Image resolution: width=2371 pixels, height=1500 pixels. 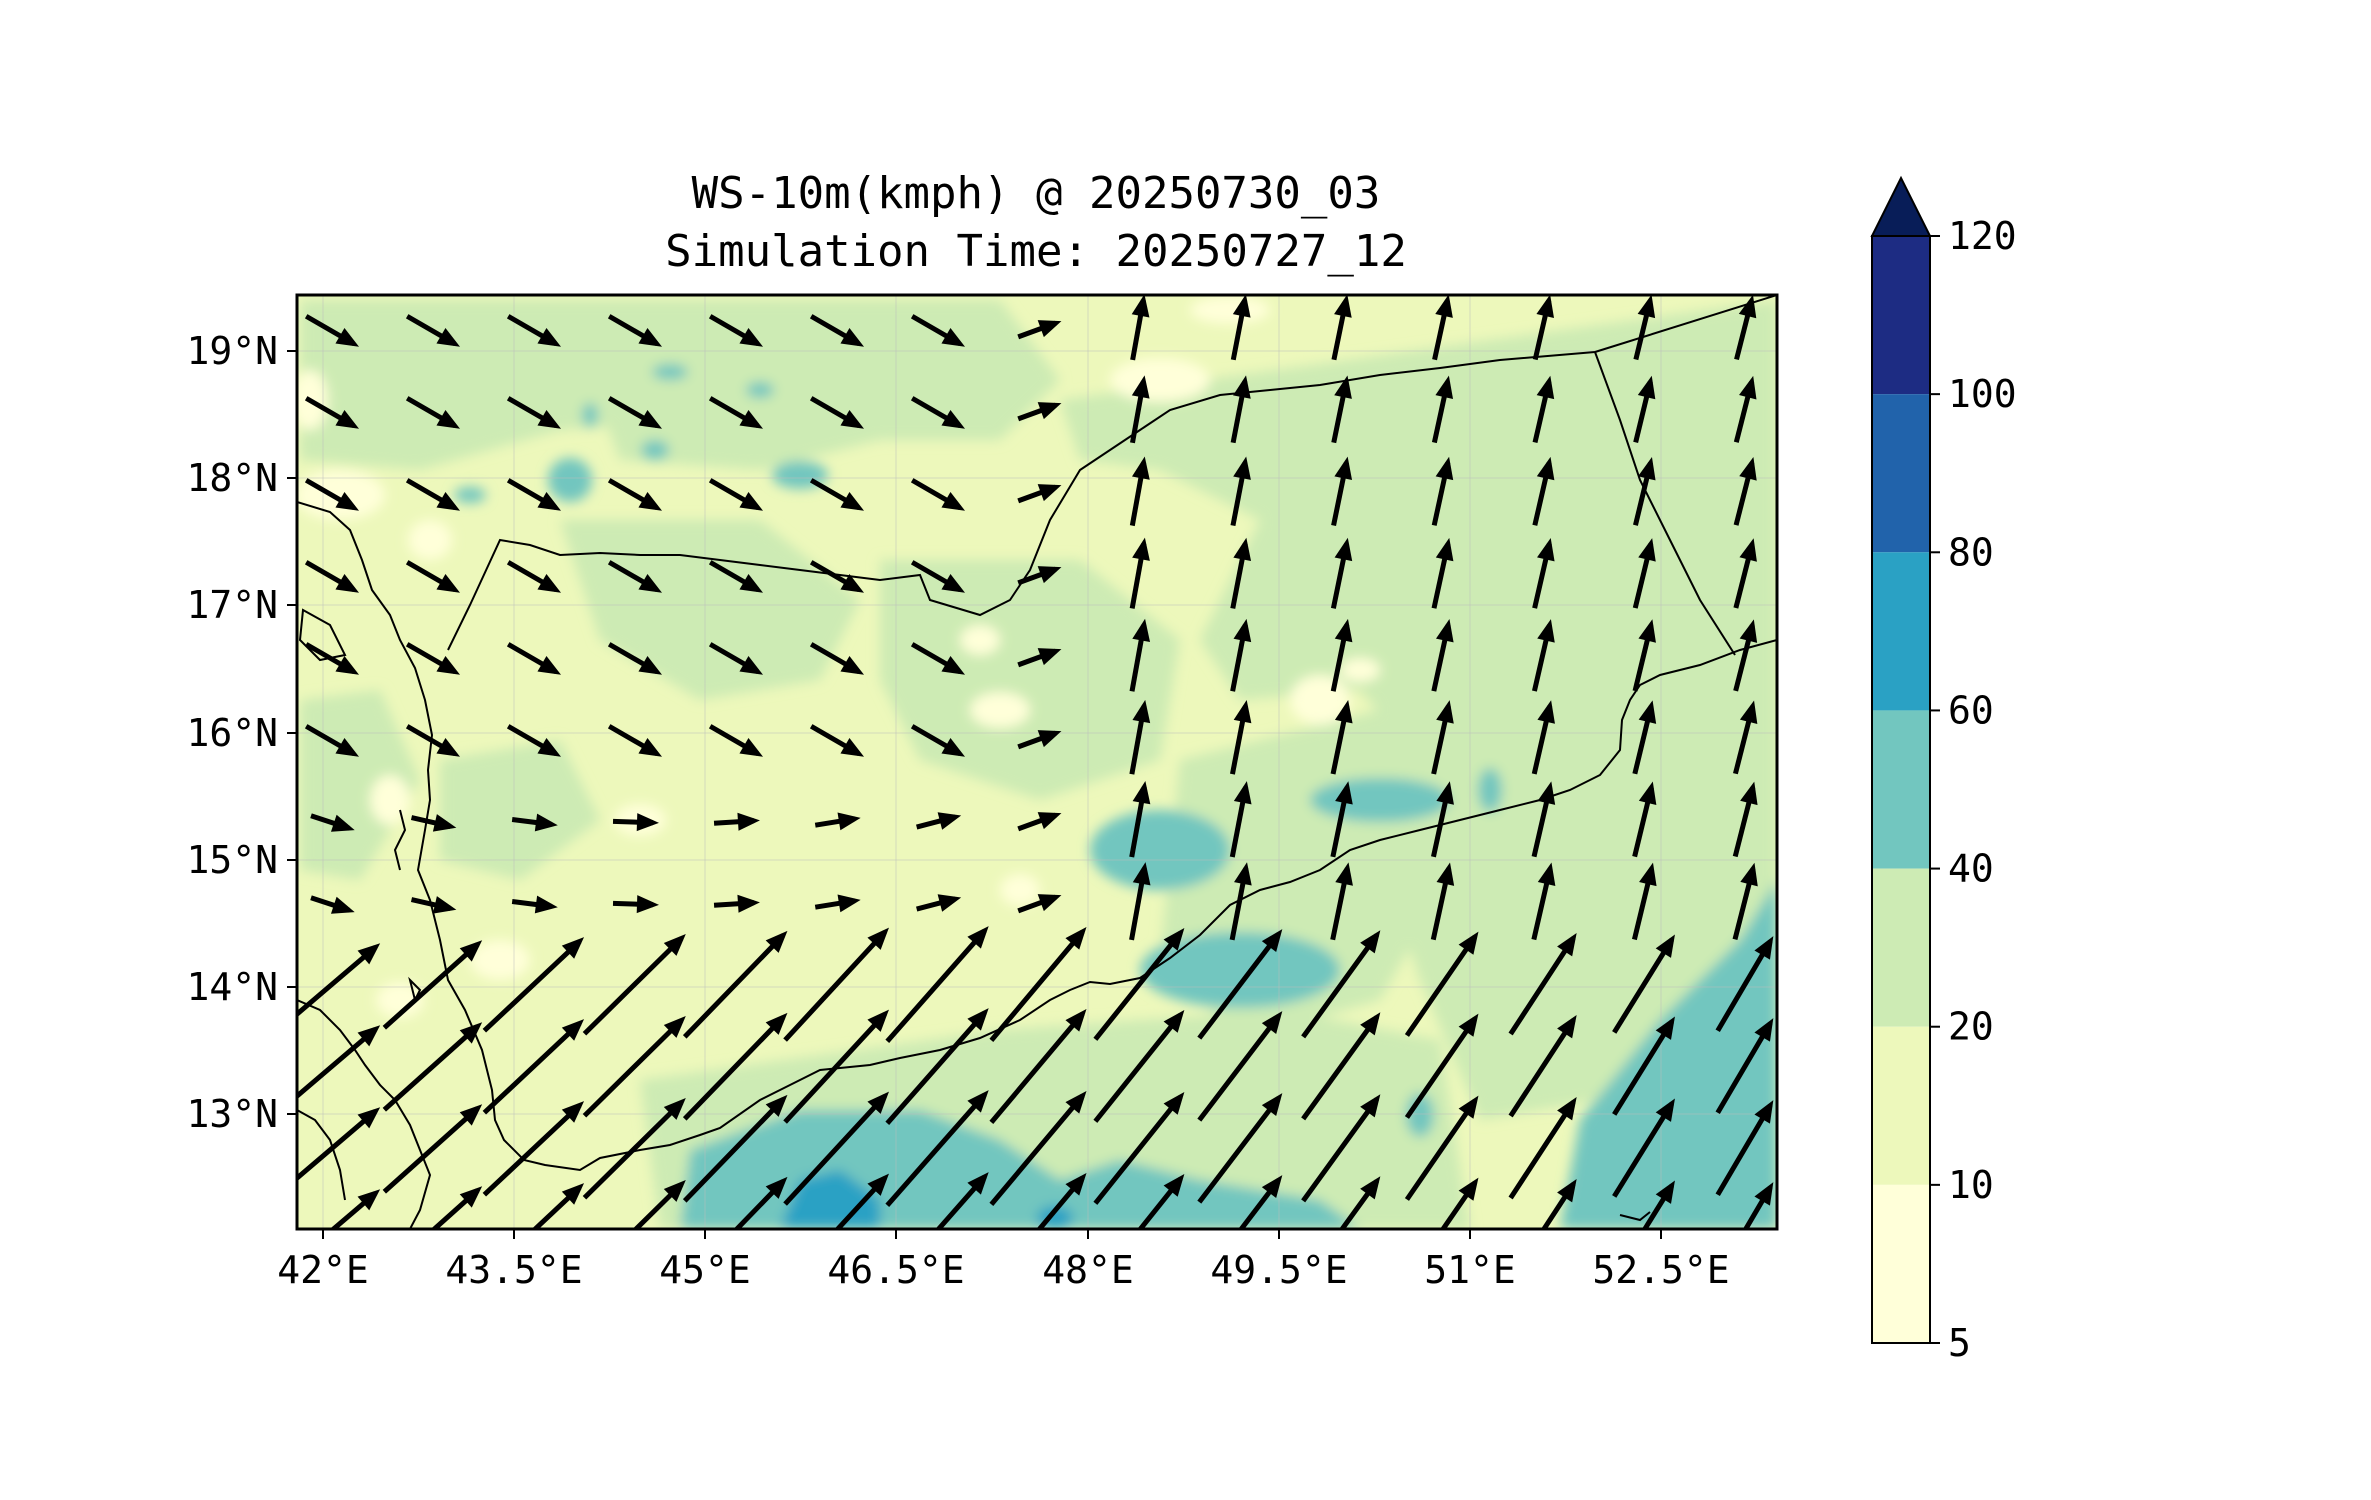 What do you see at coordinates (232, 351) in the screenshot?
I see `lat-tick-label: 19°N` at bounding box center [232, 351].